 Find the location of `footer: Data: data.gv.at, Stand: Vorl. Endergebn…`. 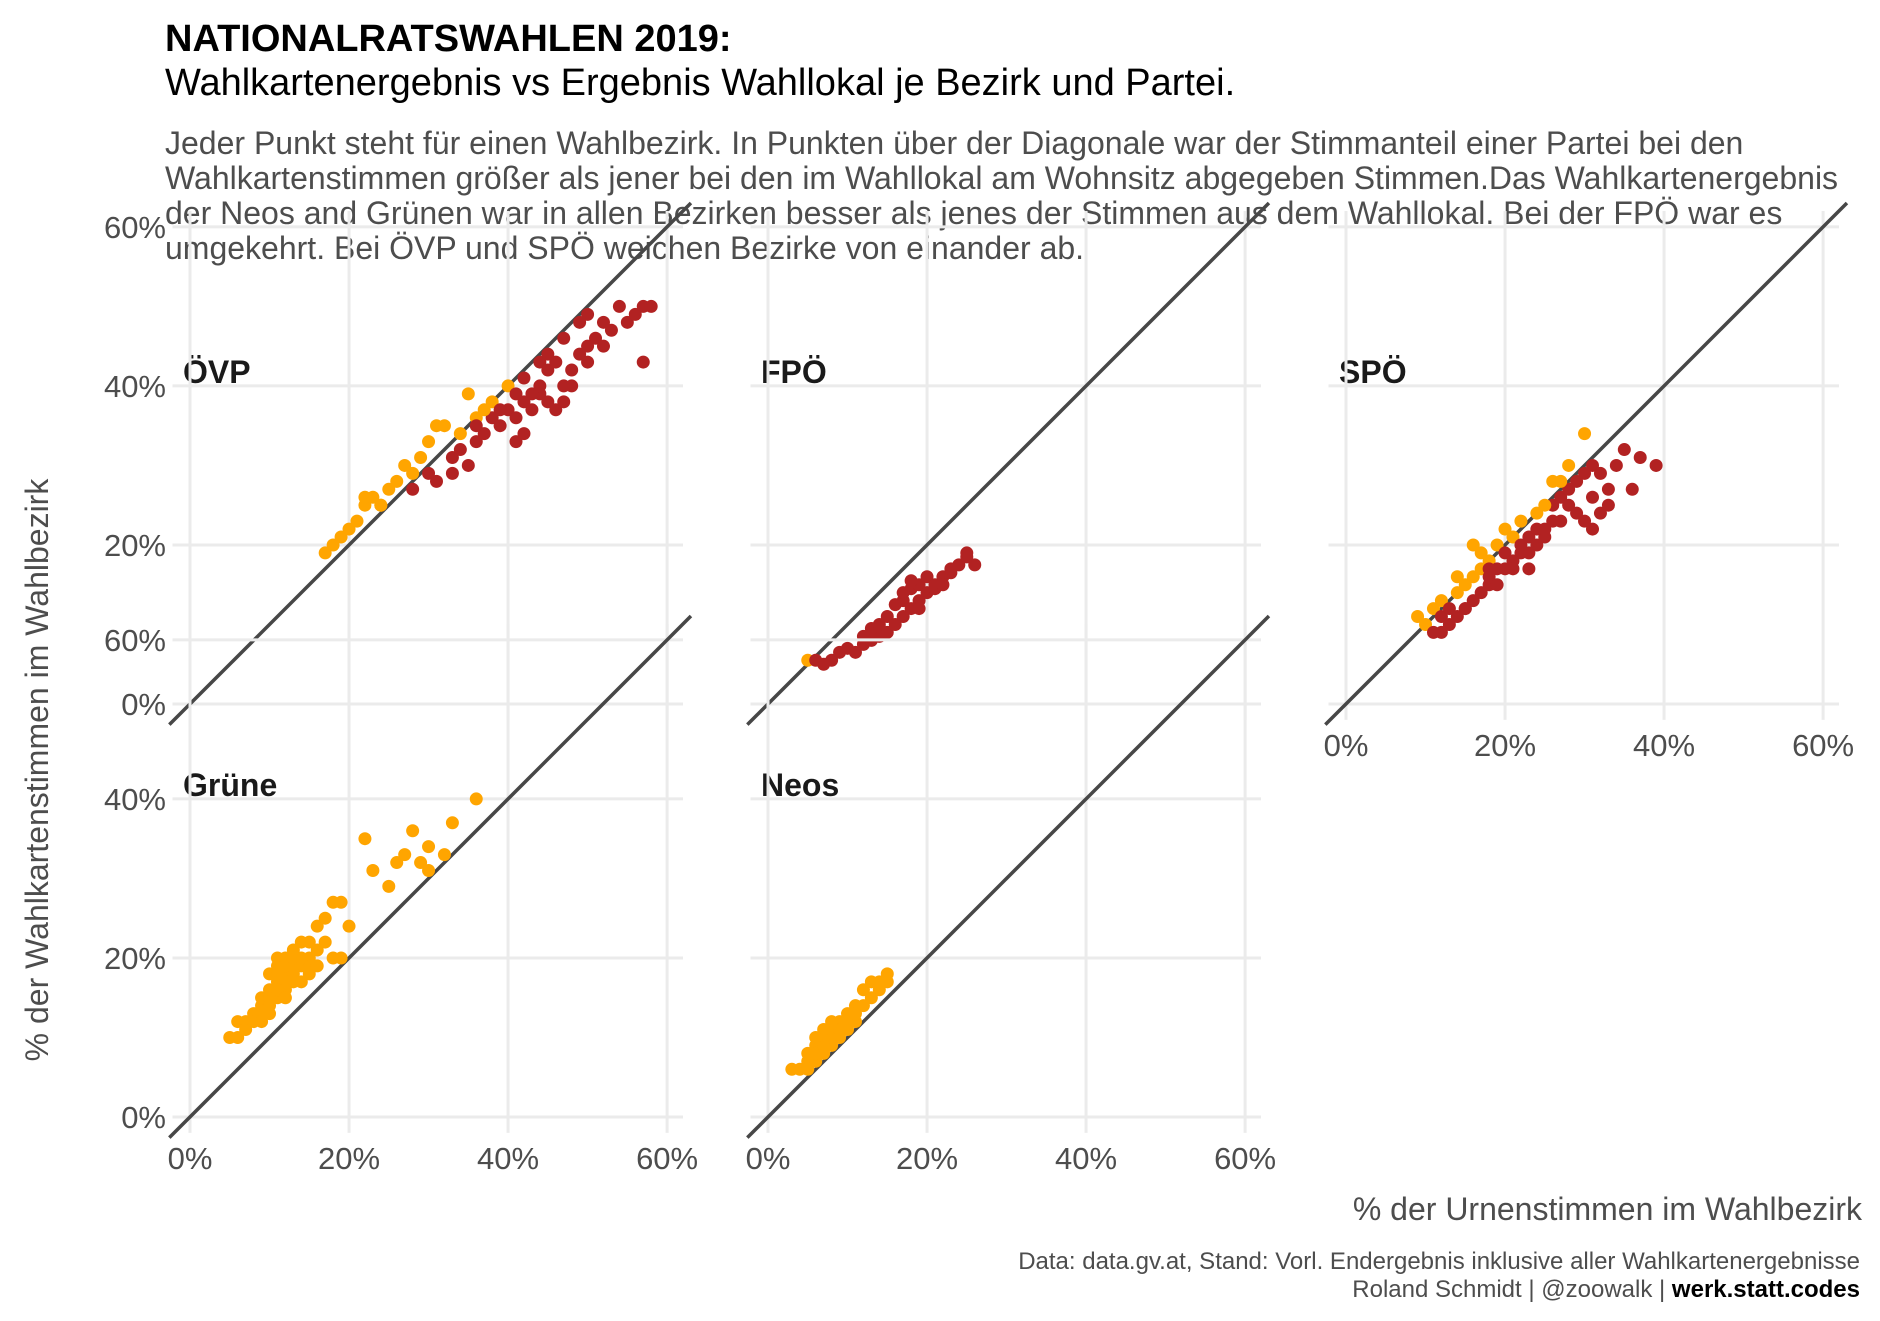

footer: Data: data.gv.at, Stand: Vorl. Endergebn… is located at coordinates (1439, 1276).